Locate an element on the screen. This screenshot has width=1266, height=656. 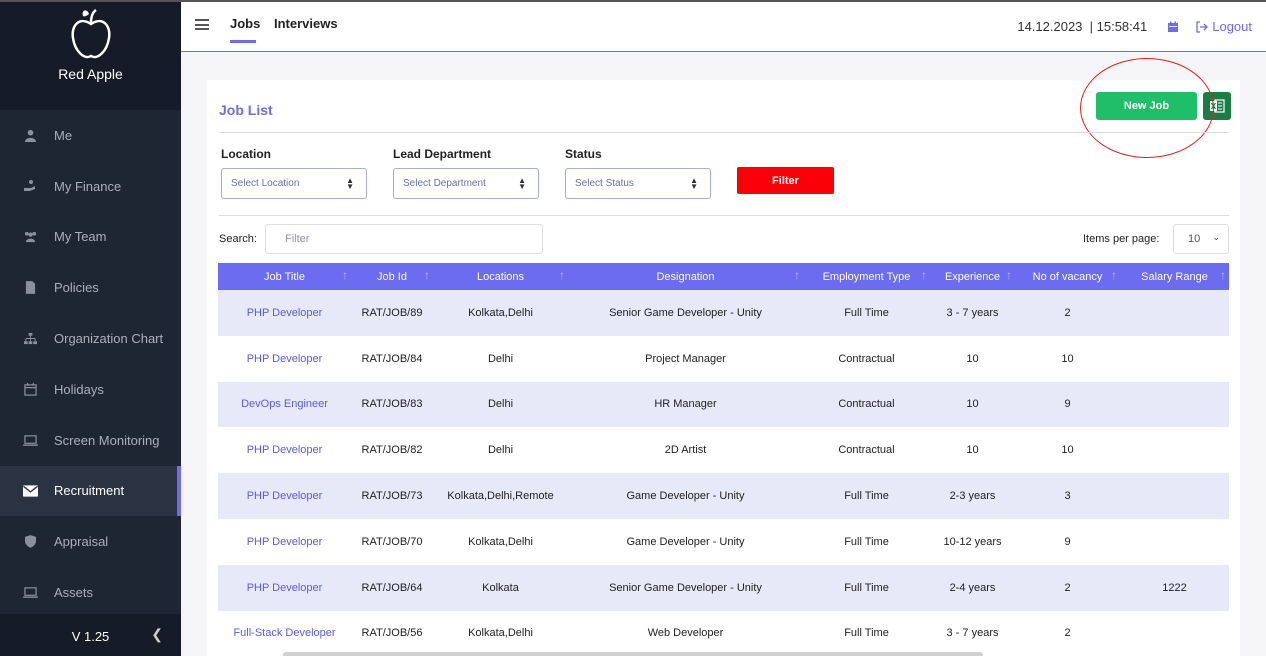
sidebar-item-my-team: My Team is located at coordinates (90, 237).